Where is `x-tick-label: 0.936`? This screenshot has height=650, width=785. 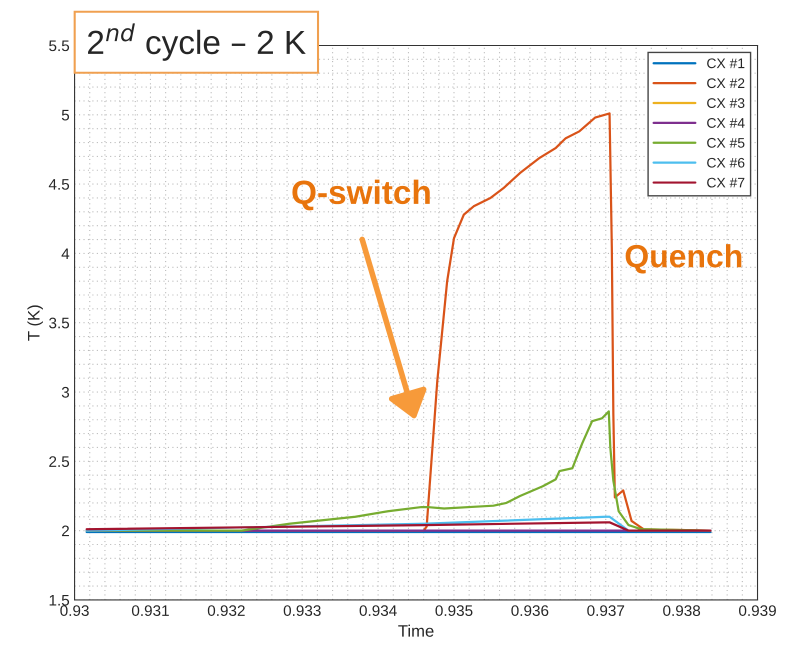
x-tick-label: 0.936 is located at coordinates (529, 610).